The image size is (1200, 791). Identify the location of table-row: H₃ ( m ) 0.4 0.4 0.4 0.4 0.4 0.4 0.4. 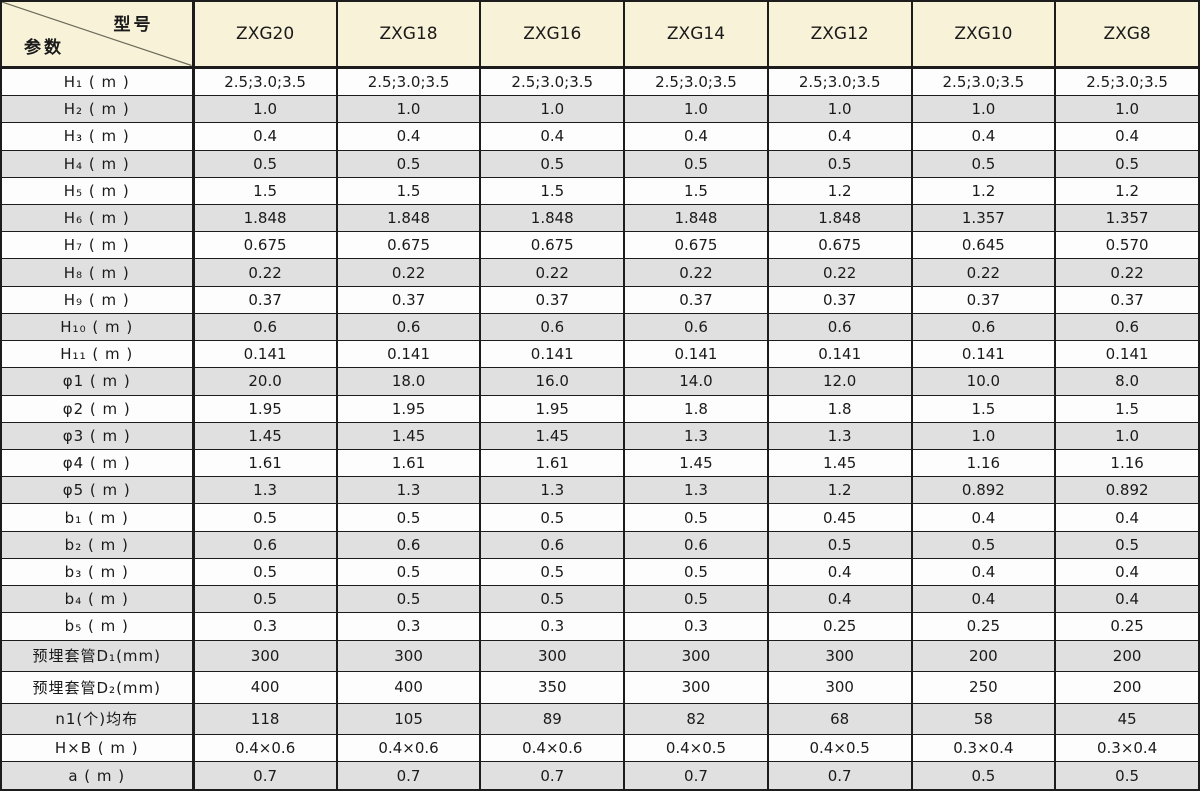
(600, 136).